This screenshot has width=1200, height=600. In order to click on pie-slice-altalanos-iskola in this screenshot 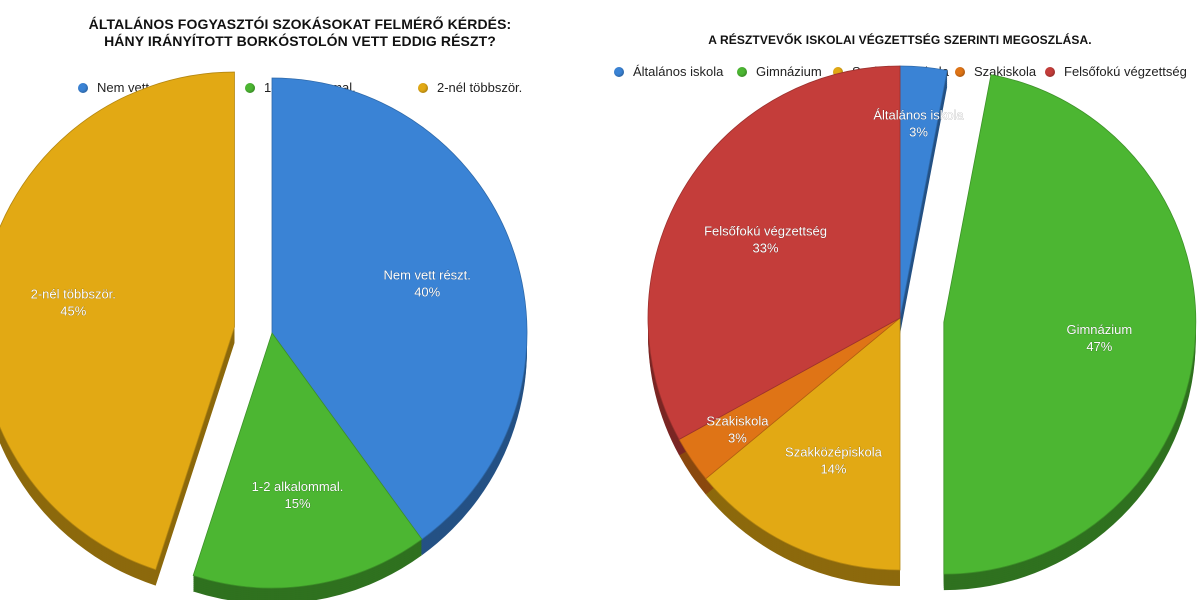, I will do `click(923, 192)`.